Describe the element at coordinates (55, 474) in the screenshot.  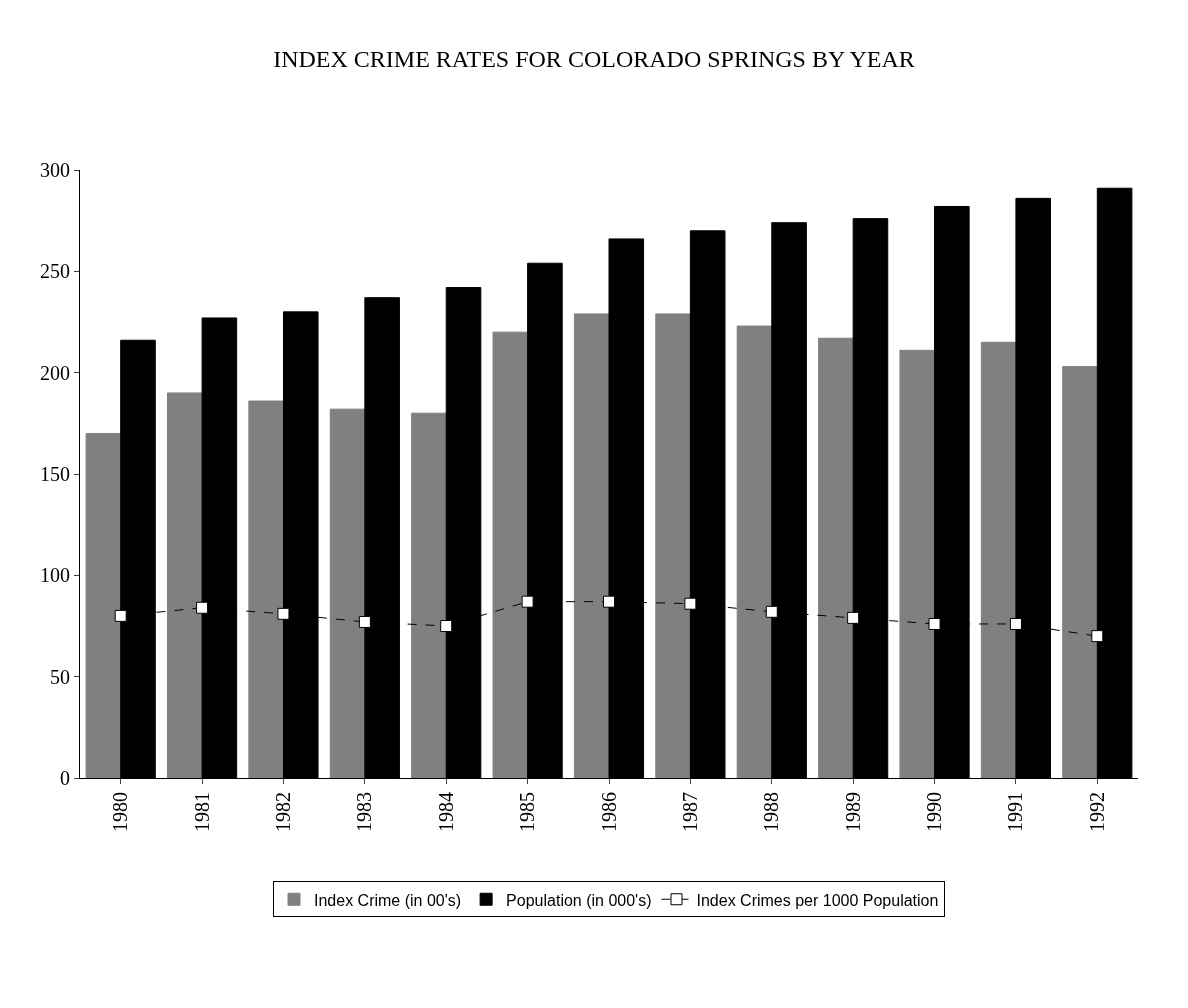
I see `y-tick-label: 150` at that location.